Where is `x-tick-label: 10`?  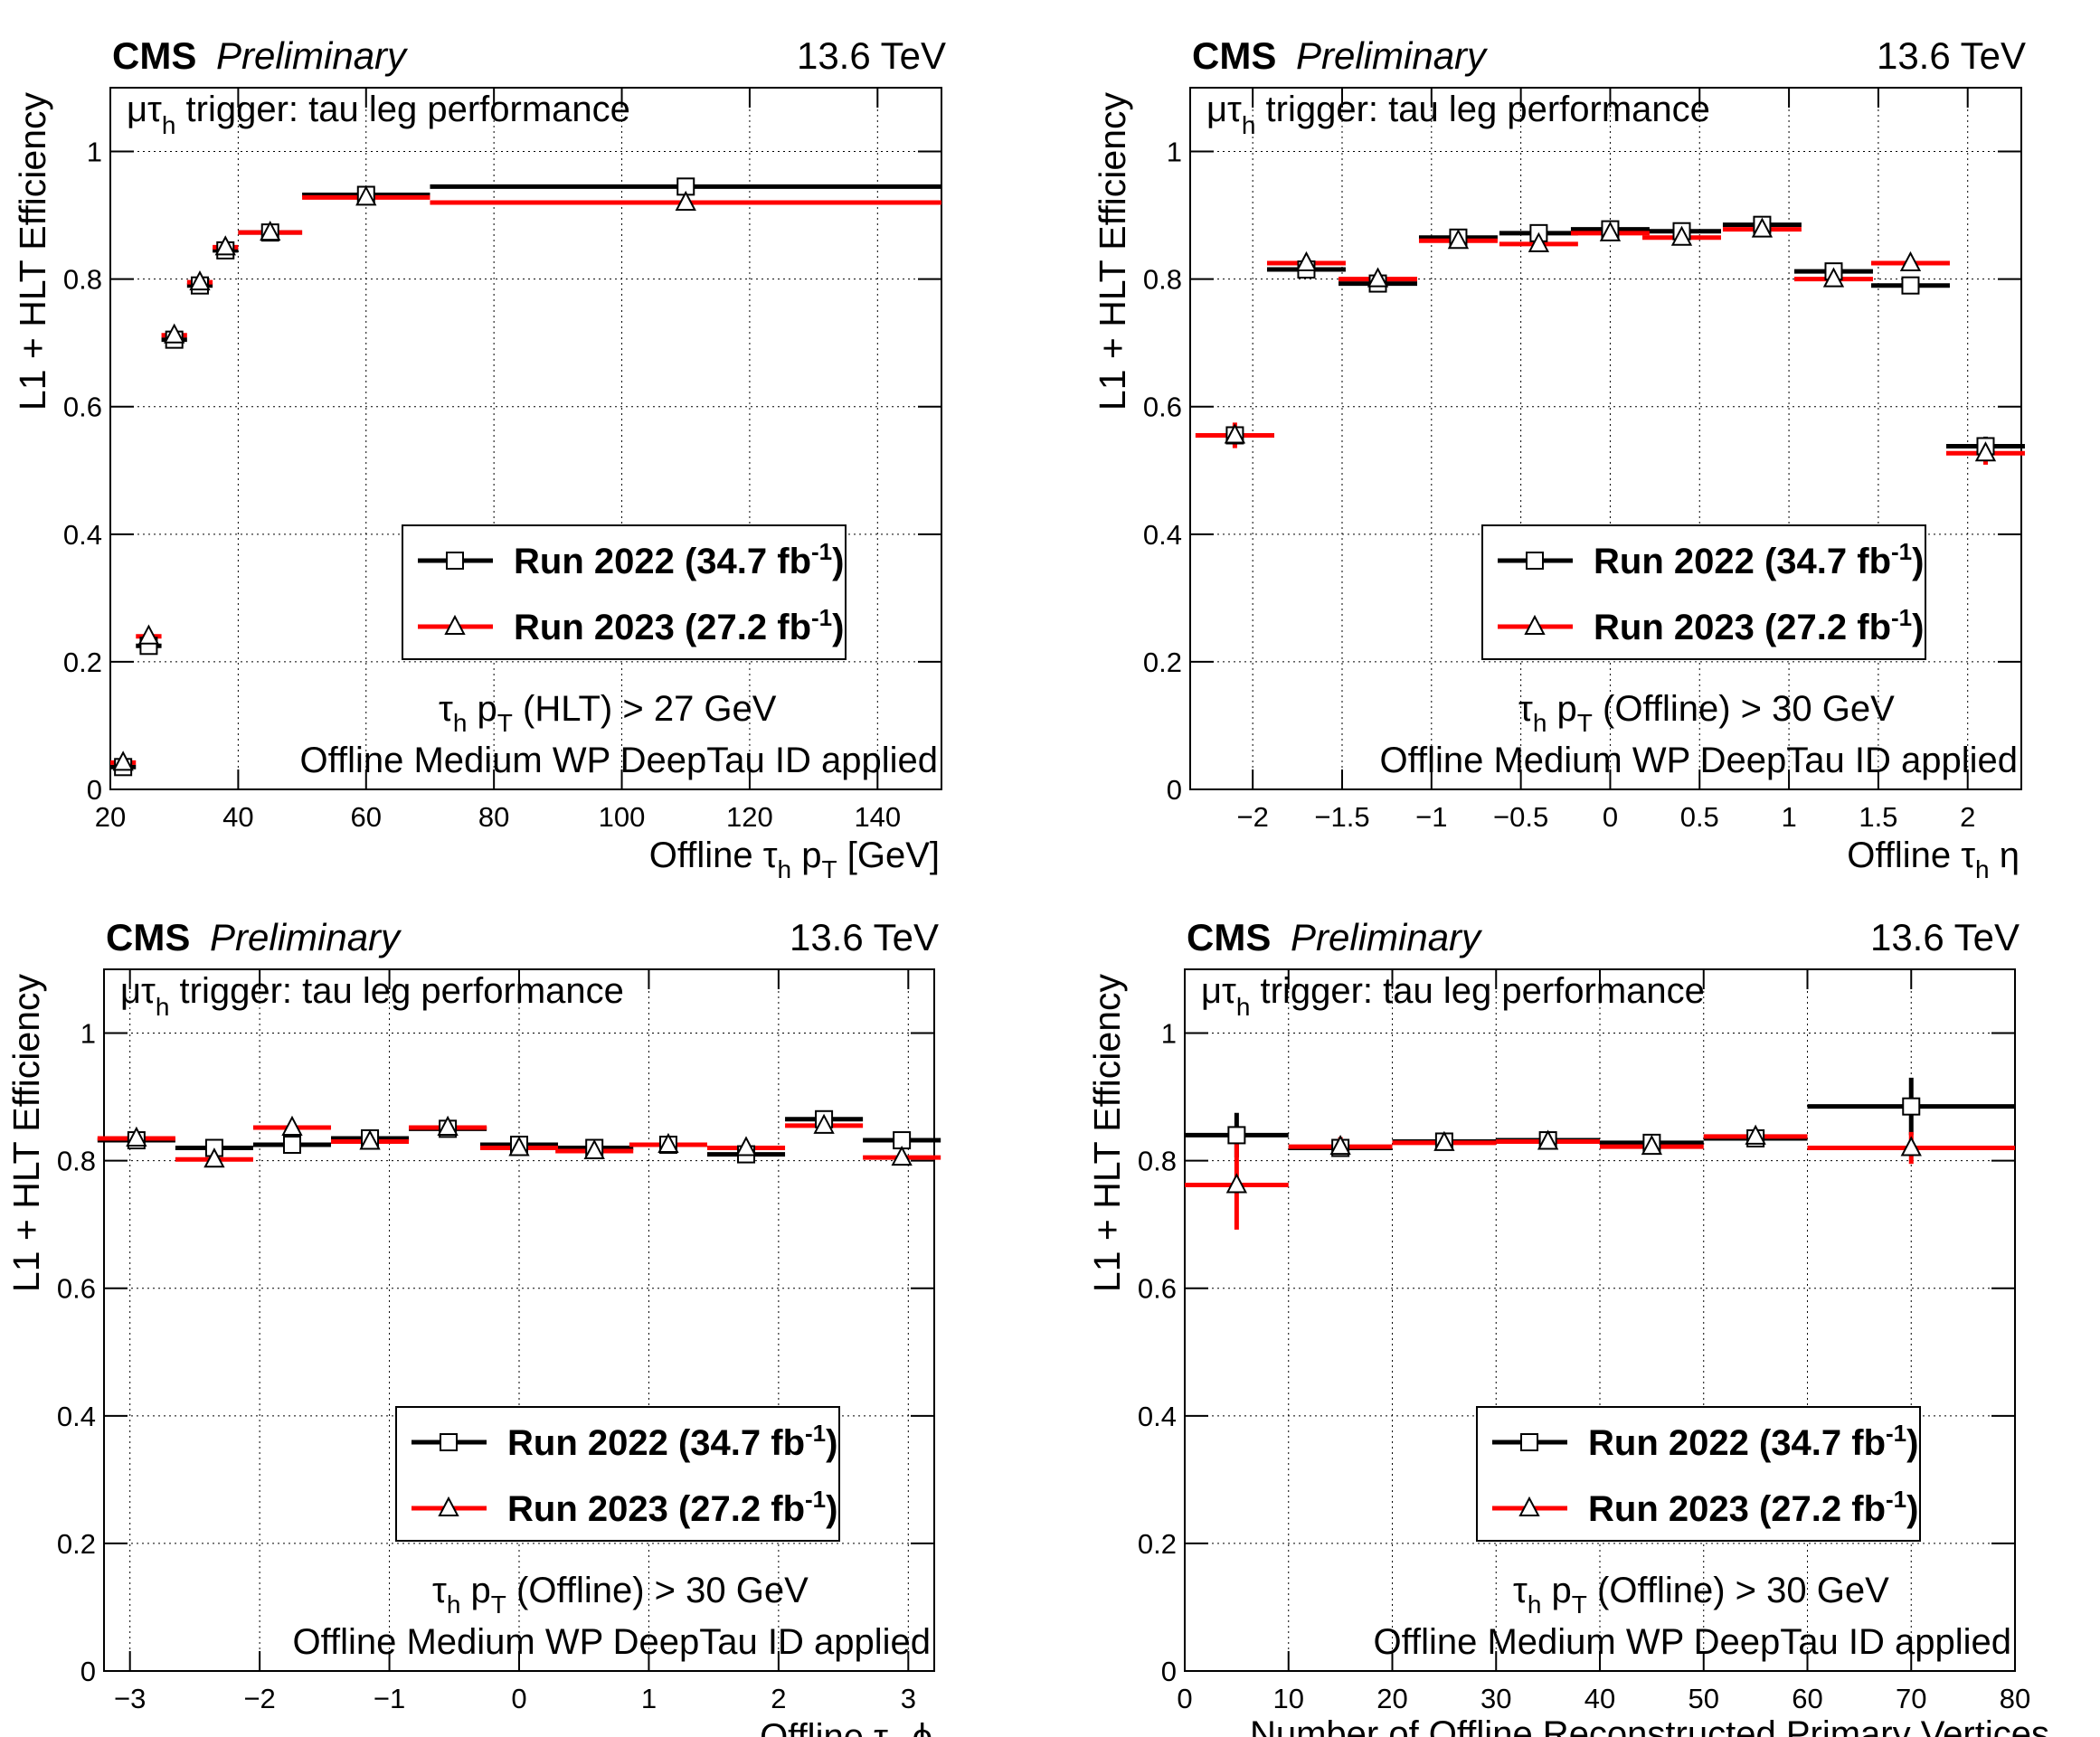
x-tick-label: 10 is located at coordinates (1288, 1699).